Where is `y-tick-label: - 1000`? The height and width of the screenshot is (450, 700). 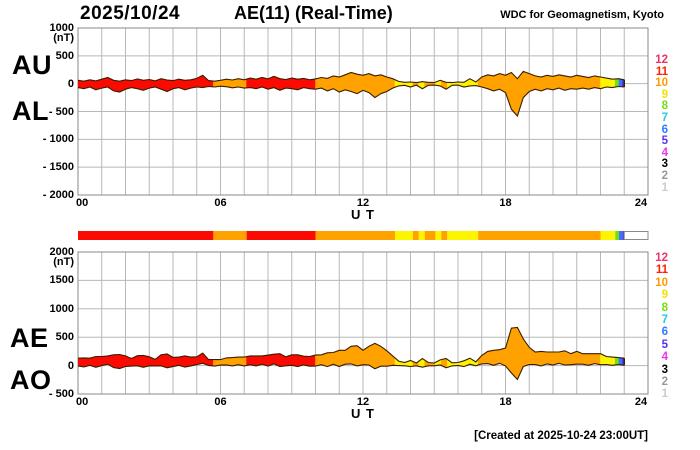
y-tick-label: - 1000 is located at coordinates (58, 139).